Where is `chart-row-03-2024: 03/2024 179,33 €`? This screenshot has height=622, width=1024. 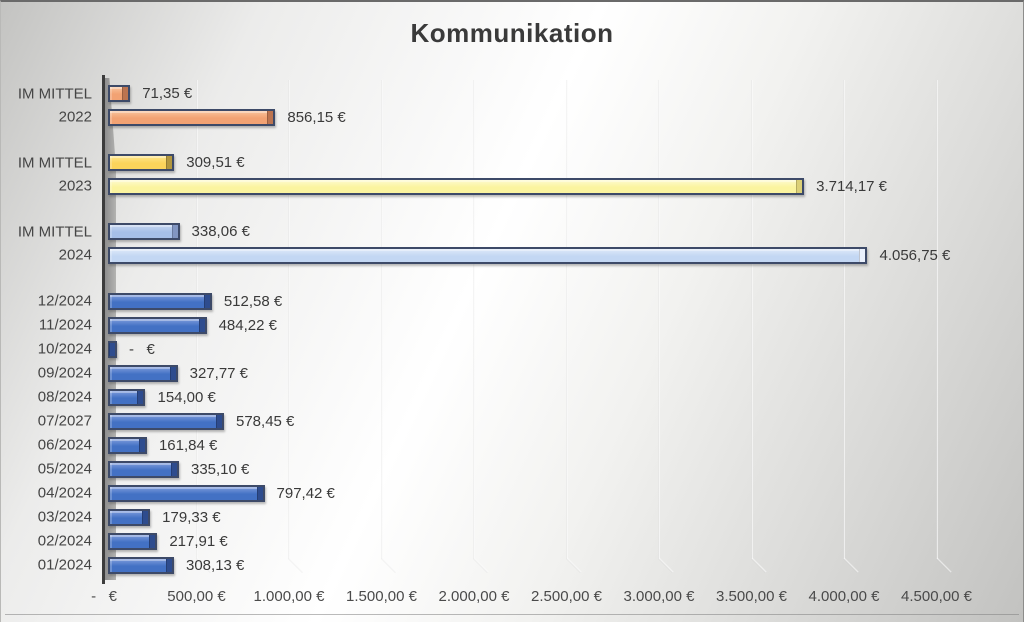 chart-row-03-2024: 03/2024 179,33 € is located at coordinates (526, 517).